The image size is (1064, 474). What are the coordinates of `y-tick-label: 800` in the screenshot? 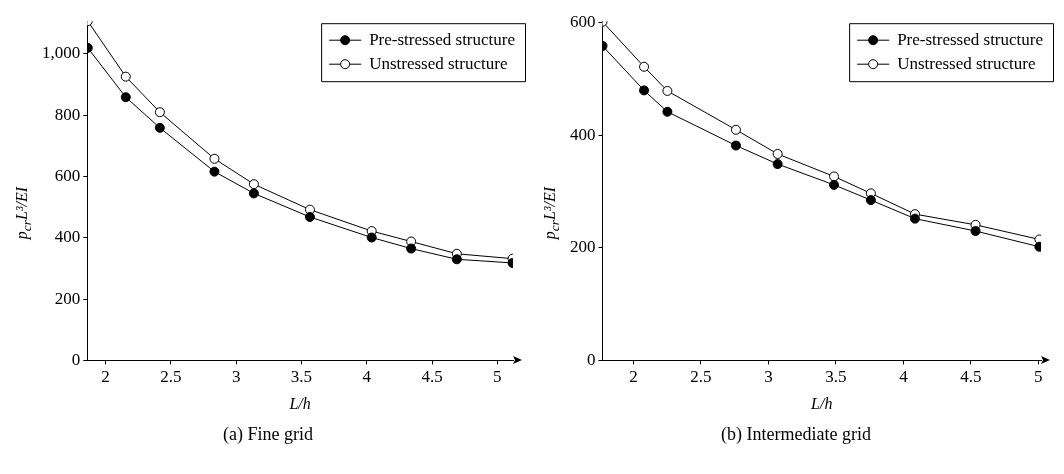 It's located at (67, 114).